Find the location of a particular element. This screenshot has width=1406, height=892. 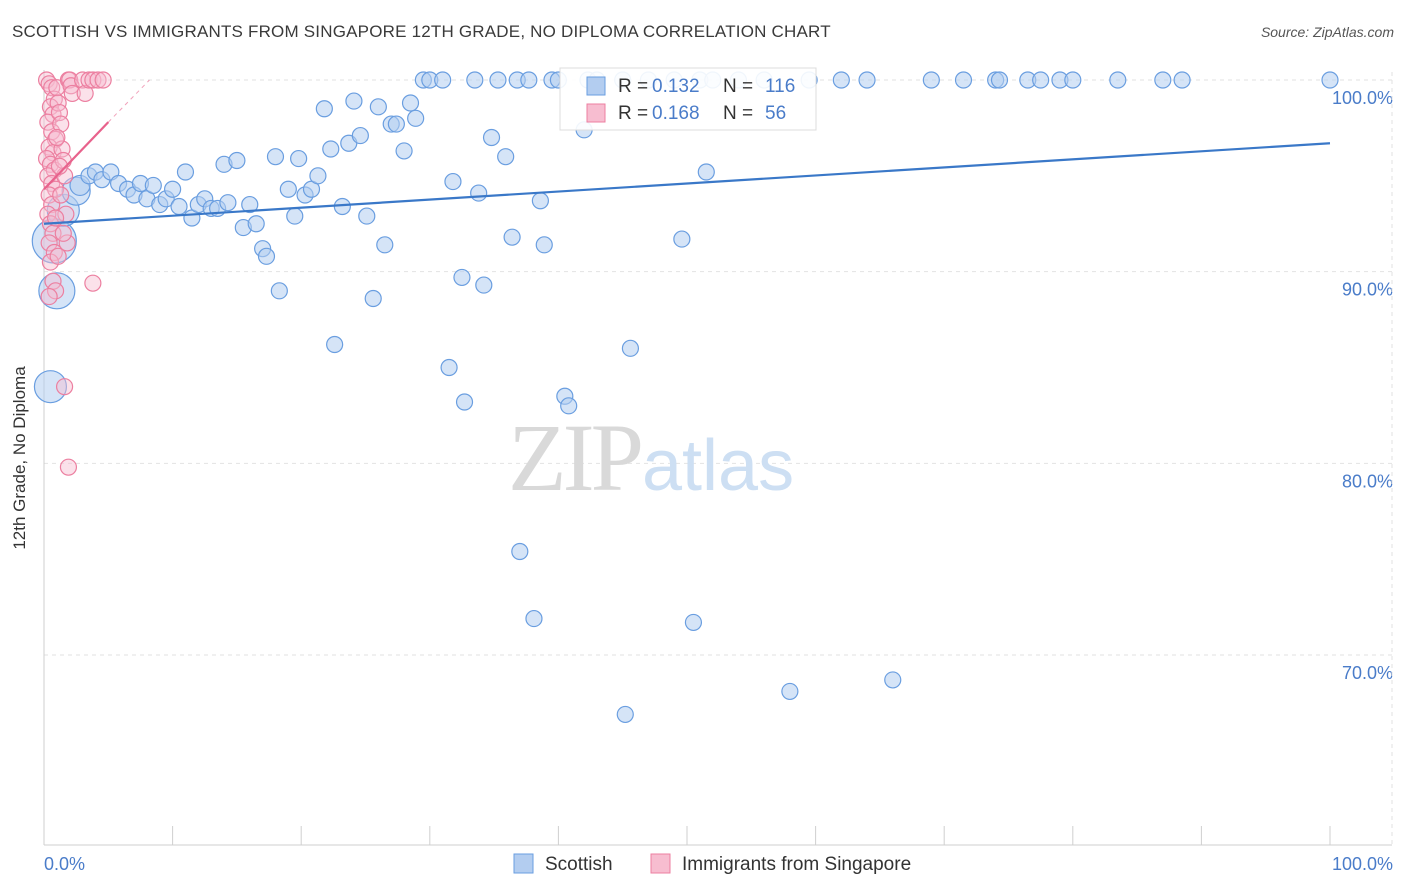

singapore-trend-line is located at coordinates (76, 156).